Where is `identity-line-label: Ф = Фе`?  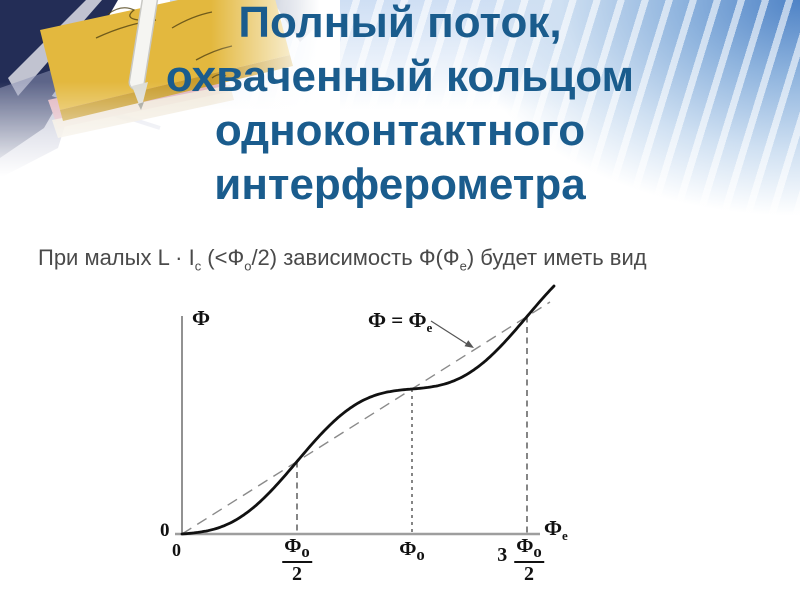
identity-line-label: Ф = Фе is located at coordinates (400, 322).